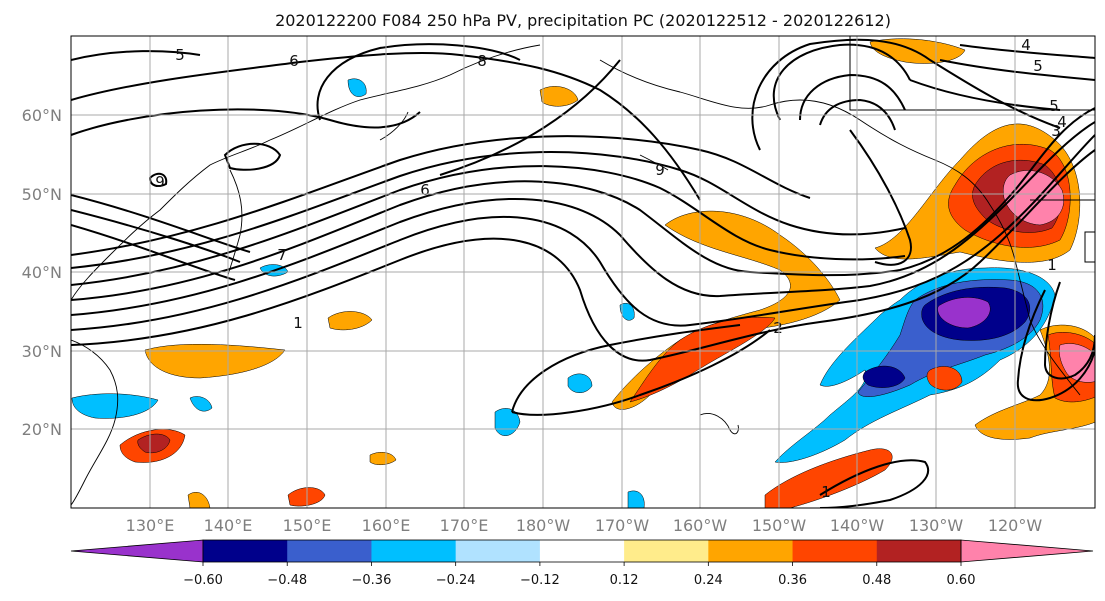  I want to click on colorbar-frame, so click(582, 551).